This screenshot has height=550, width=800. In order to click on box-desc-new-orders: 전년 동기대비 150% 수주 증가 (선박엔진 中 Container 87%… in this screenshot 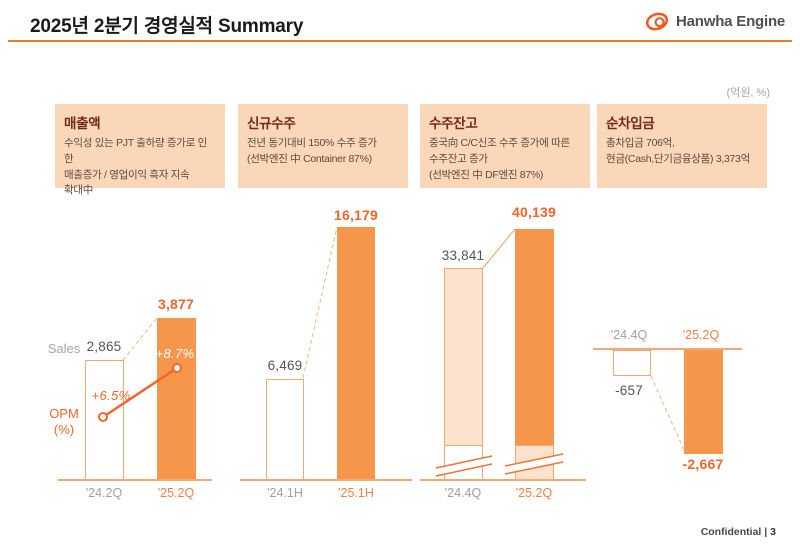, I will do `click(312, 151)`.